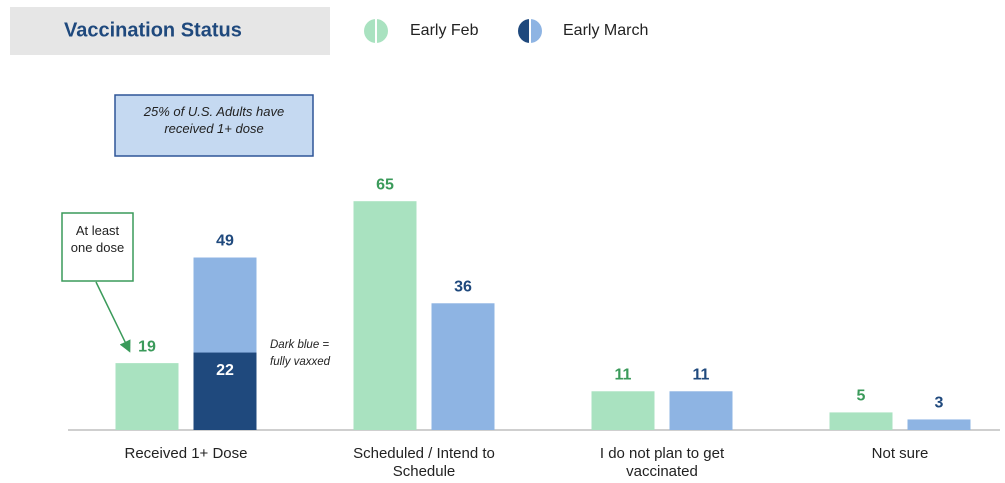 This screenshot has height=483, width=1005. Describe the element at coordinates (147, 346) in the screenshot. I see `value-label: 19` at that location.